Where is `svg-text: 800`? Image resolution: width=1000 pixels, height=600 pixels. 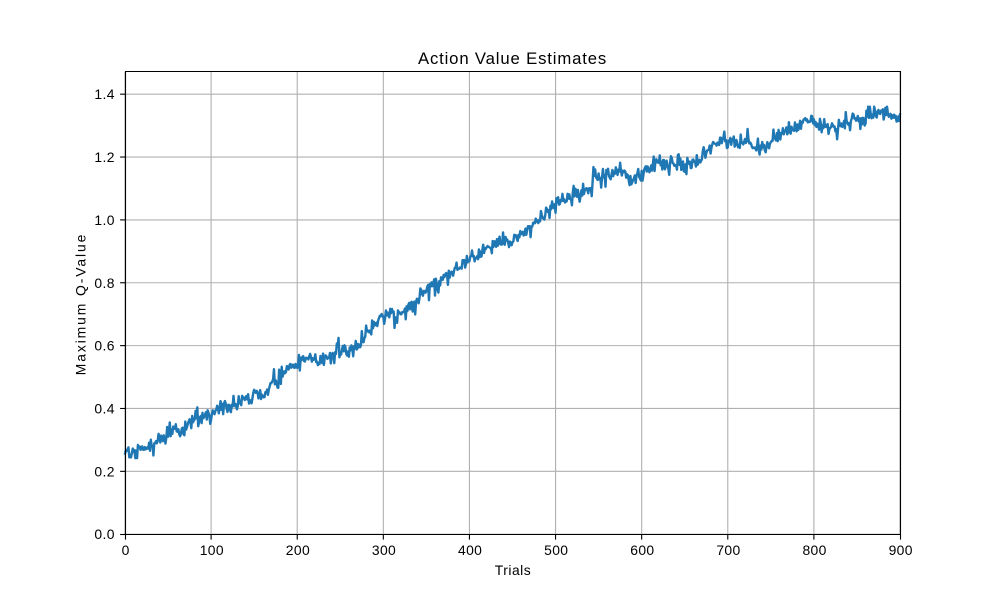
svg-text: 800 is located at coordinates (814, 550).